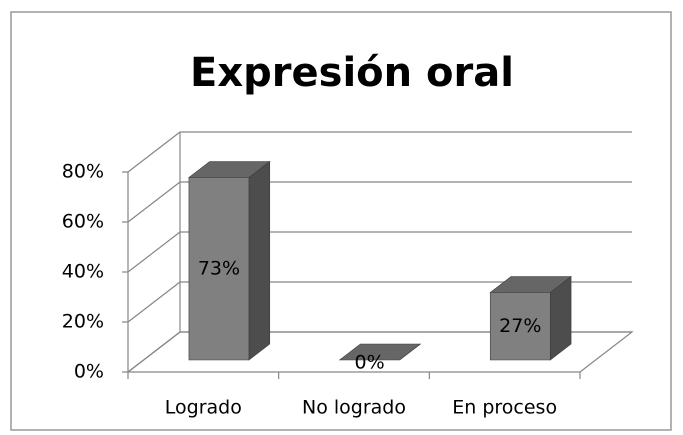 The image size is (683, 435). I want to click on bar-top, so click(380, 352).